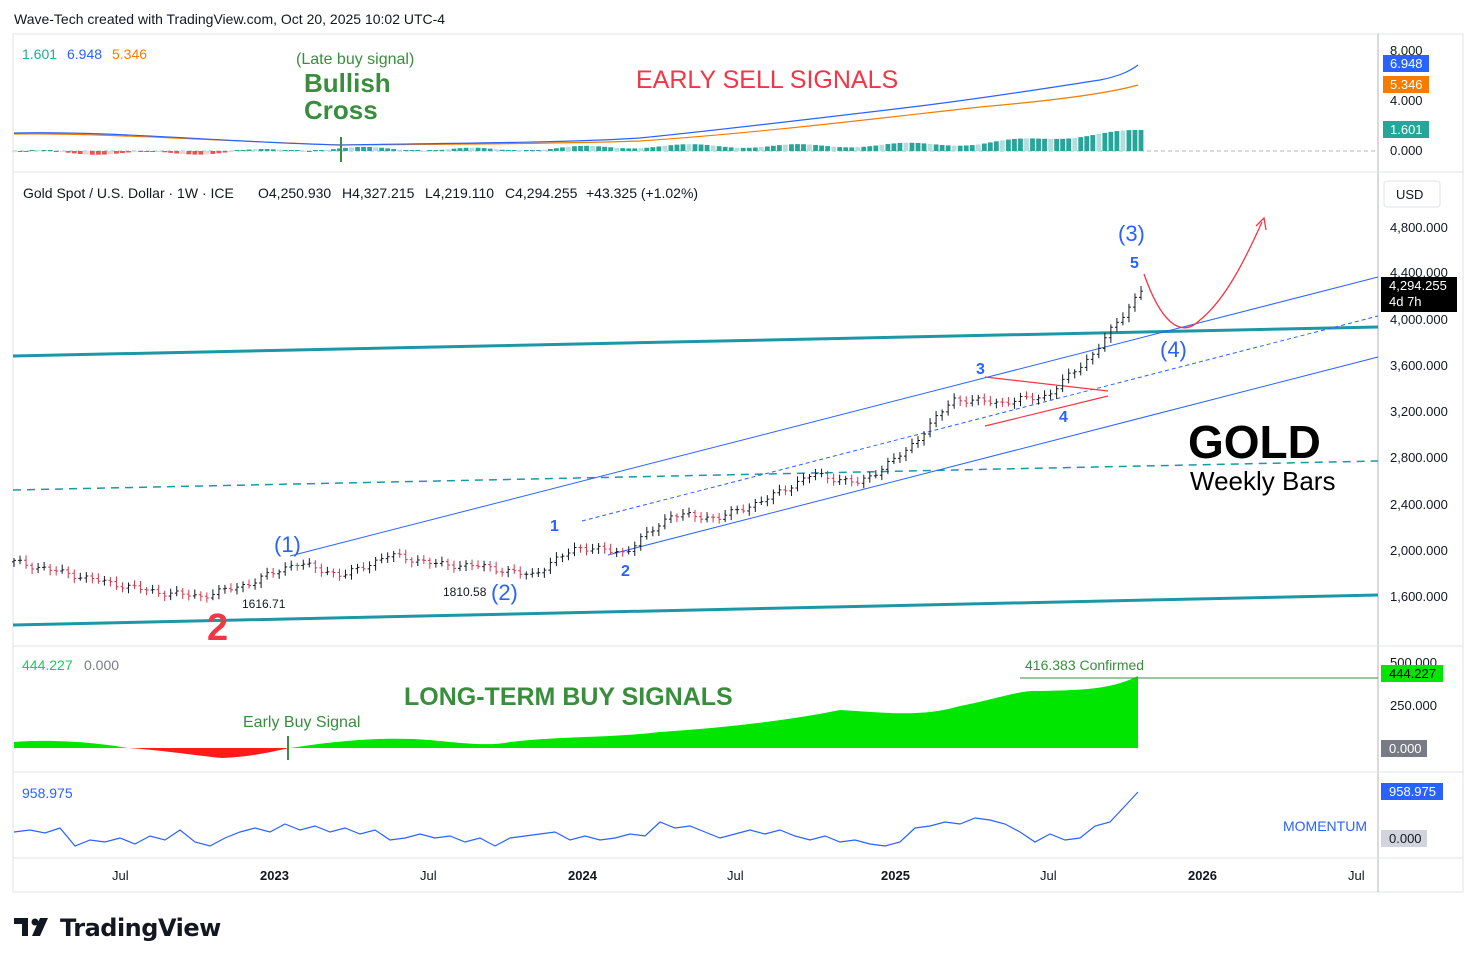 The height and width of the screenshot is (968, 1476). Describe the element at coordinates (39, 54) in the screenshot. I see `macd-hist-value: 1.601` at that location.